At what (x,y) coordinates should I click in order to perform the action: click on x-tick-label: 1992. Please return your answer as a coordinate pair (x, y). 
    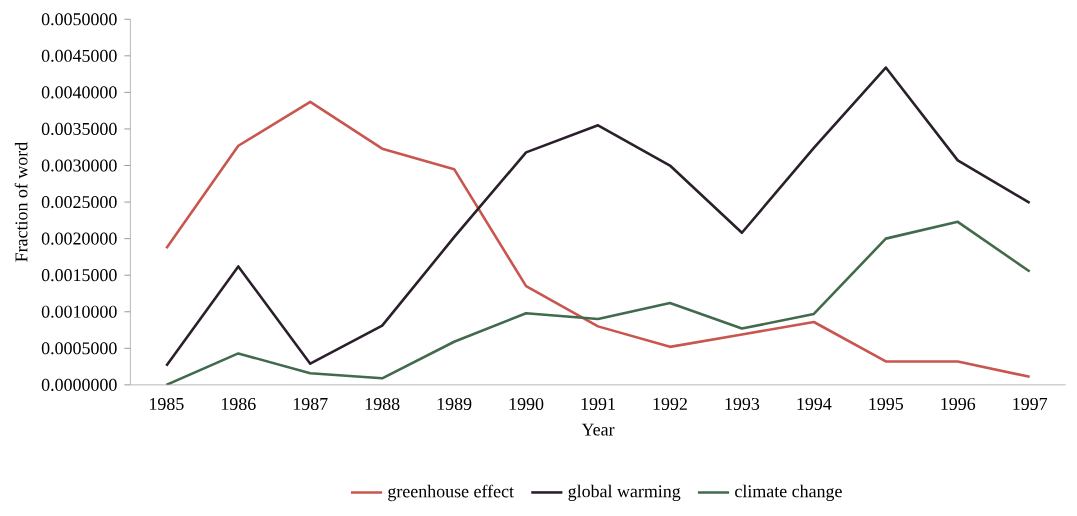
    Looking at the image, I should click on (670, 404).